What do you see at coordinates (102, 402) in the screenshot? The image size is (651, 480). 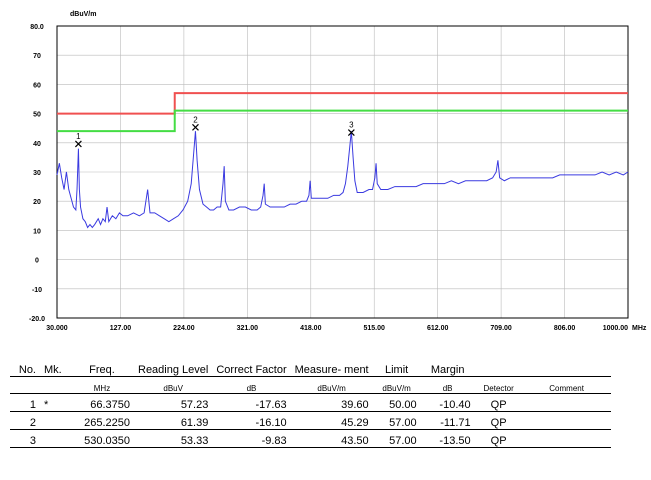 I see `table-cell: 66.3750` at bounding box center [102, 402].